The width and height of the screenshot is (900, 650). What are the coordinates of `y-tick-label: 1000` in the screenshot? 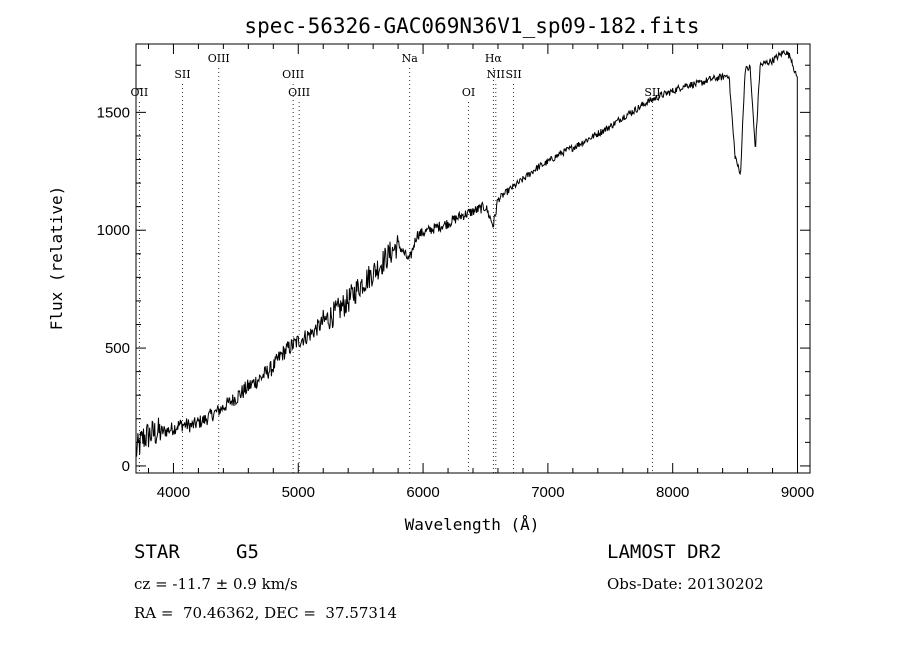 It's located at (113, 230).